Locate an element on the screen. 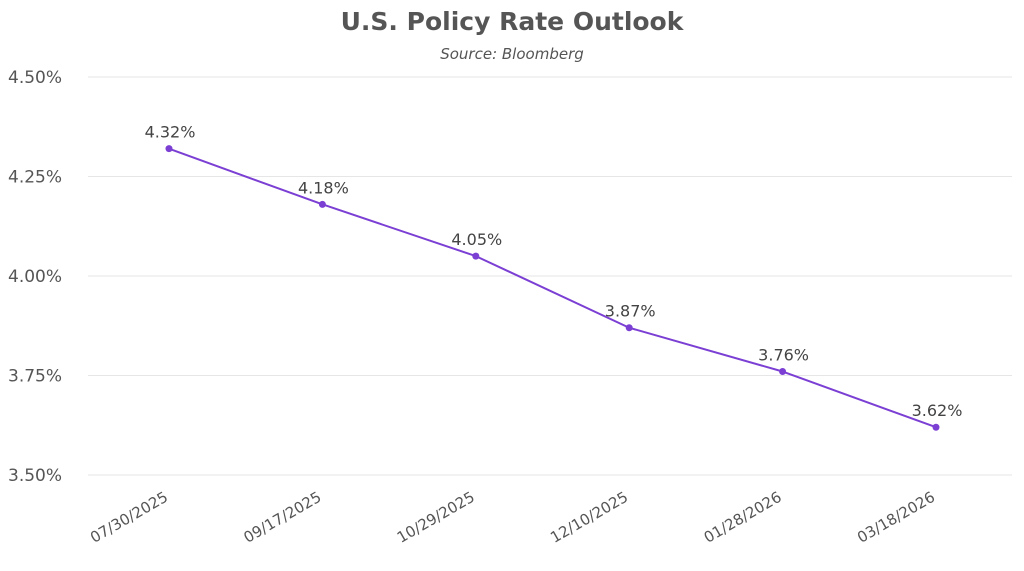 This screenshot has height=571, width=1024. y-tick-label: 4.50% is located at coordinates (35, 78).